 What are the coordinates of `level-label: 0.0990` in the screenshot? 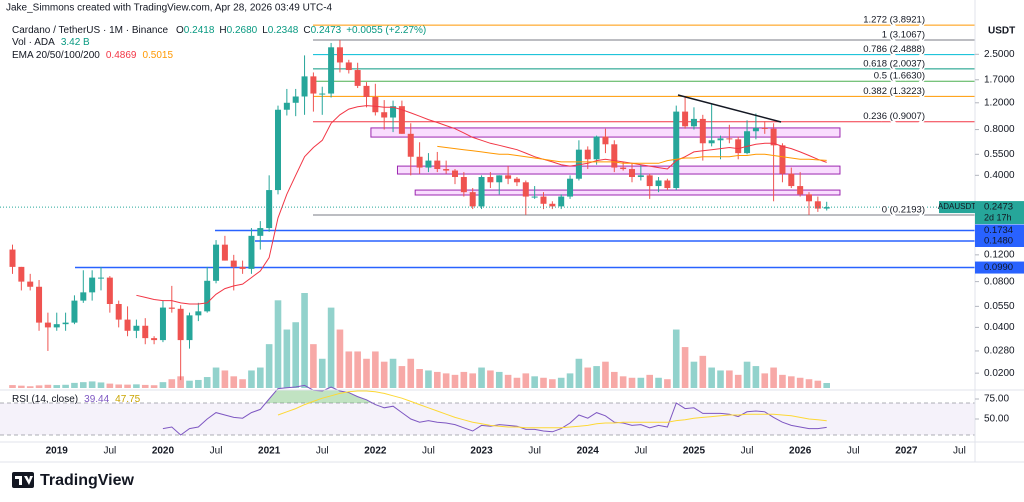 It's located at (998, 267).